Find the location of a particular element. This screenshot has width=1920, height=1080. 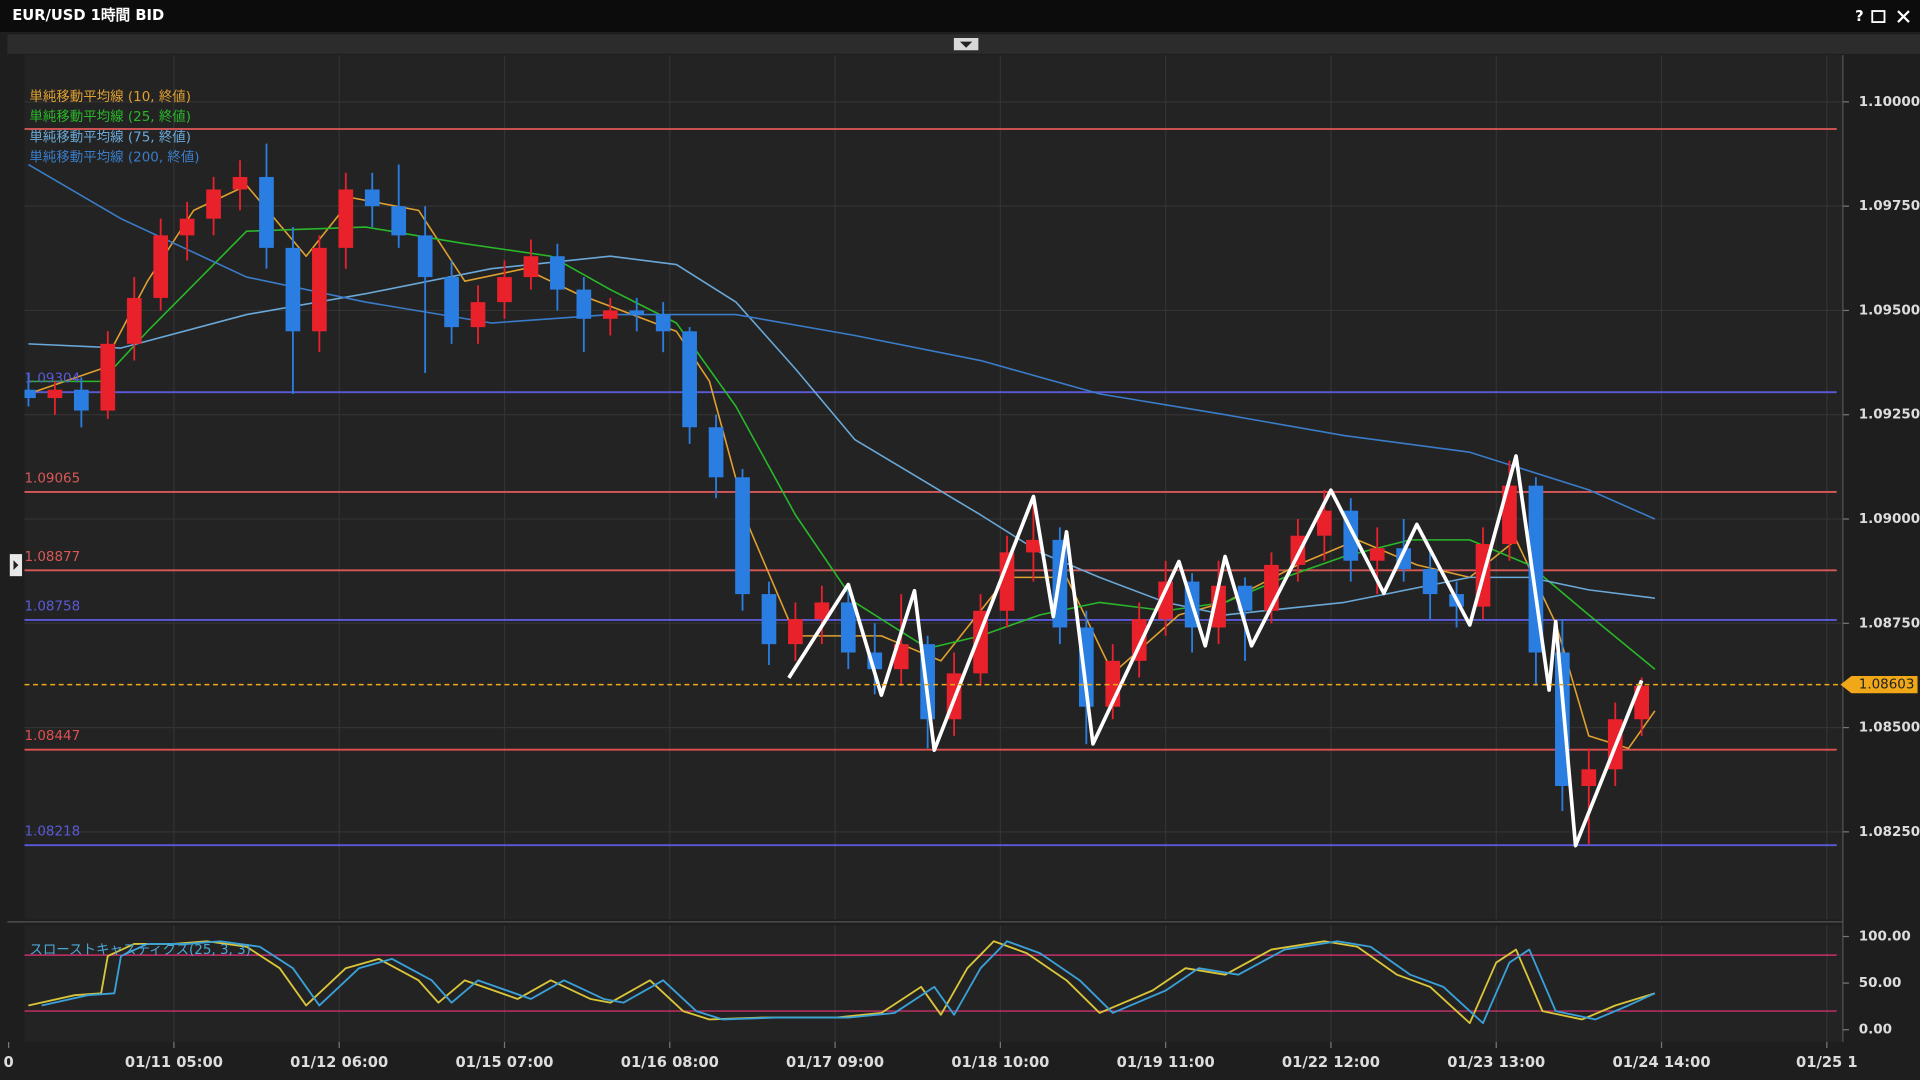

stoch-line is located at coordinates (848, 982).